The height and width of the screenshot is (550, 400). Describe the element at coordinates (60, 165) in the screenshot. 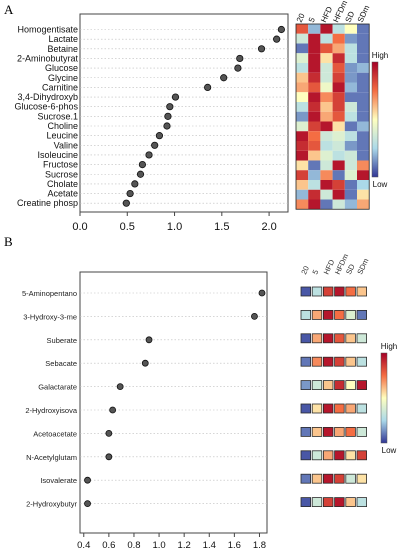

I see `metabolite-label: Fructose` at that location.